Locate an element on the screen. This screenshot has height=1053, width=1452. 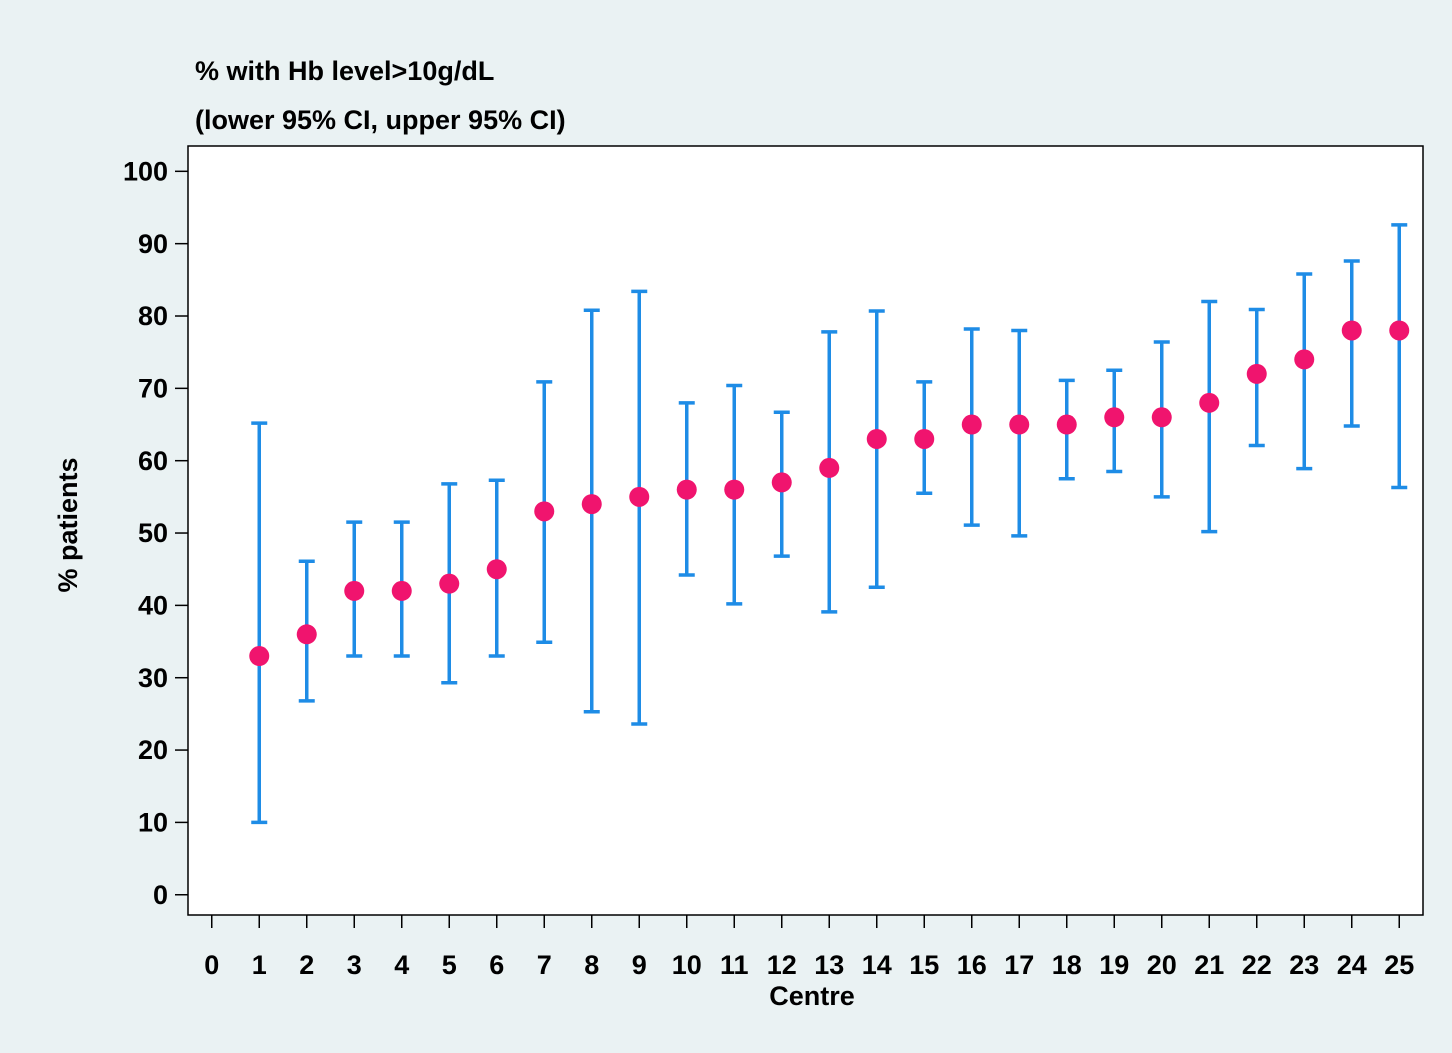
x-tick-label: 10 is located at coordinates (687, 965).